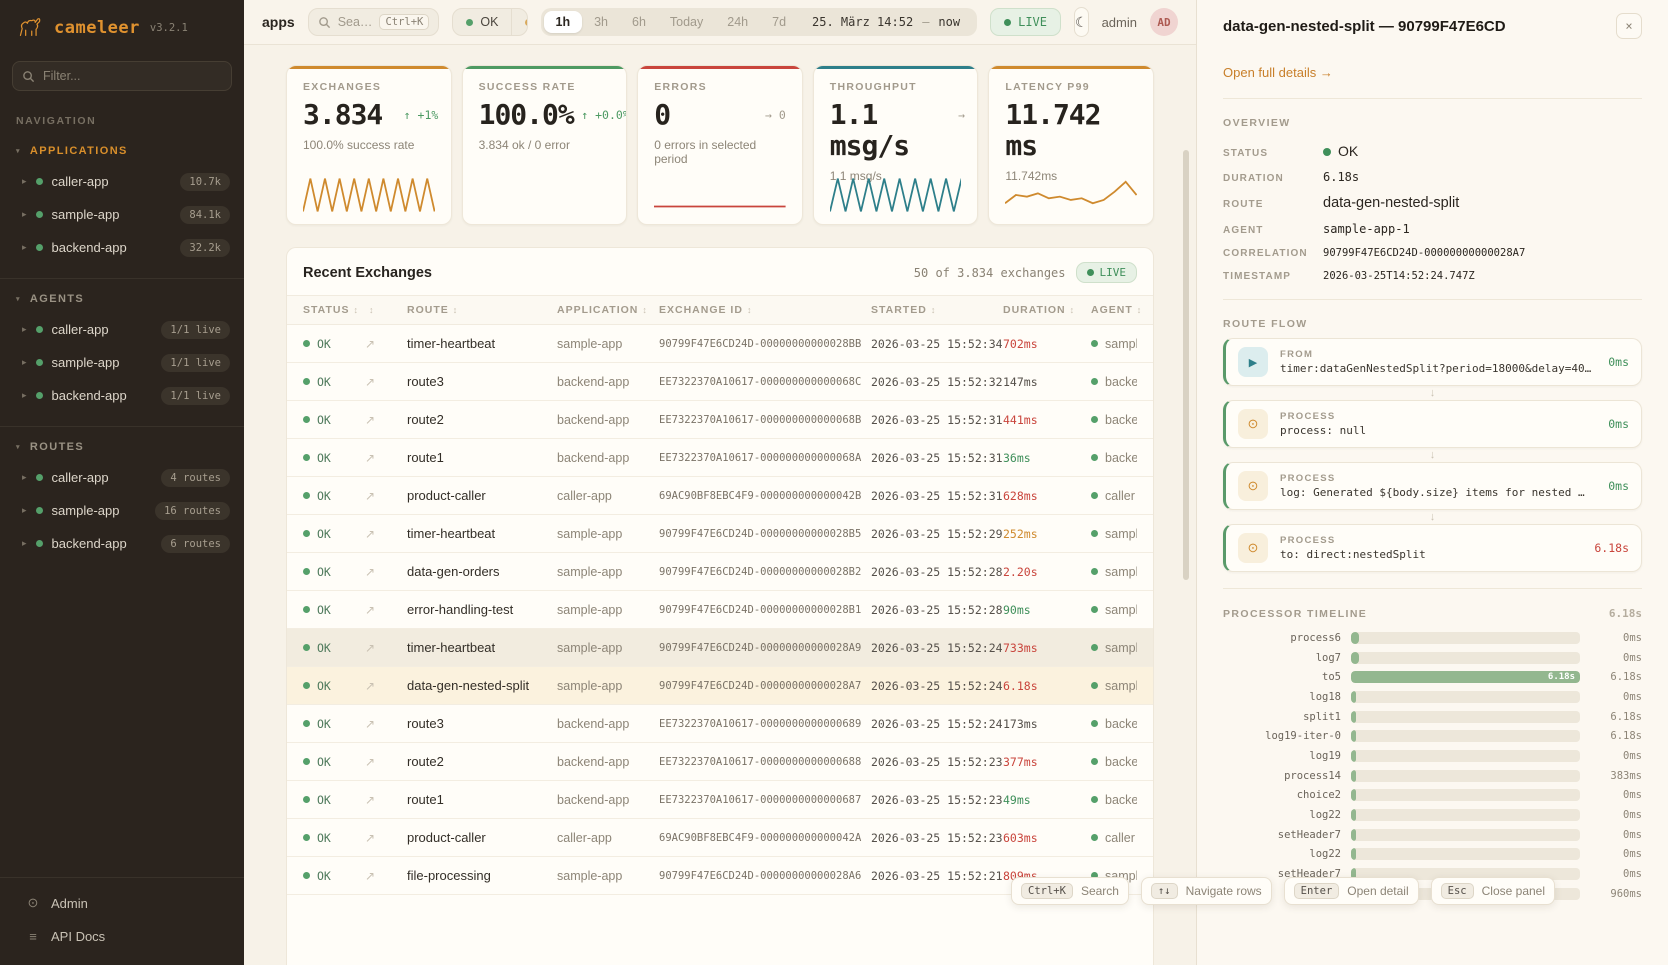 The width and height of the screenshot is (1668, 965). Describe the element at coordinates (1378, 891) in the screenshot. I see `shortcut-label: Open detail` at that location.